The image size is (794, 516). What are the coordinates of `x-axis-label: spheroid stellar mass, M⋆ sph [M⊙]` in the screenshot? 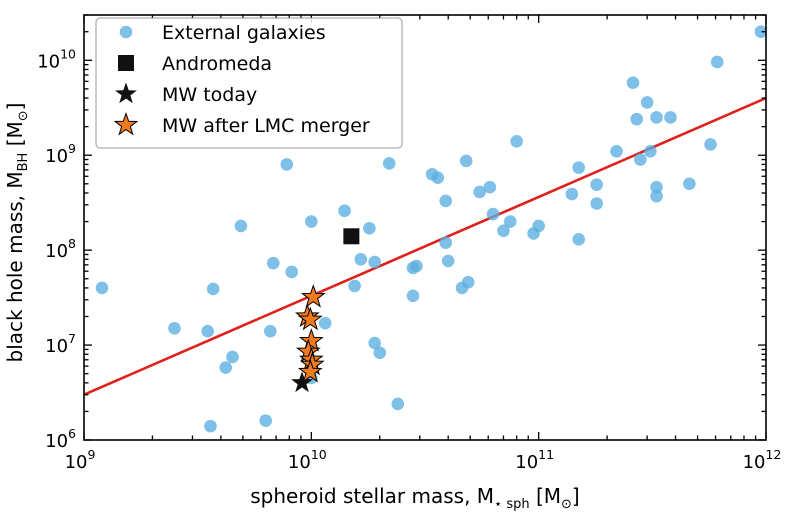 It's located at (414, 498).